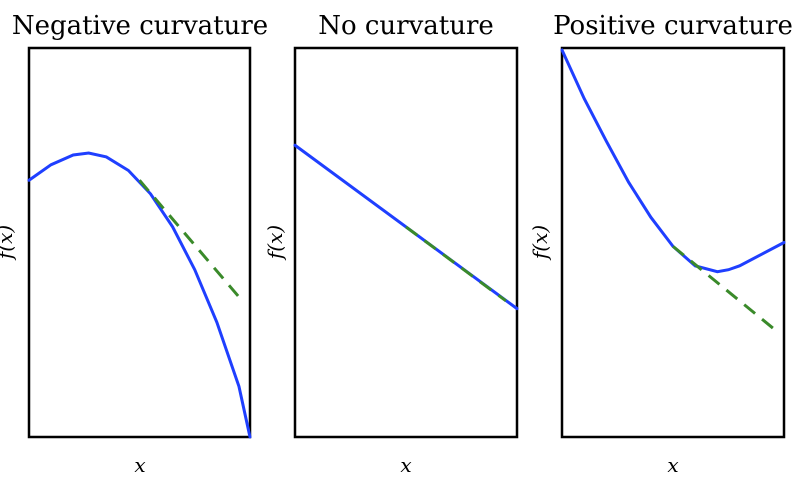 This screenshot has height=482, width=812. What do you see at coordinates (140, 26) in the screenshot?
I see `panel-title: Negative curvature` at bounding box center [140, 26].